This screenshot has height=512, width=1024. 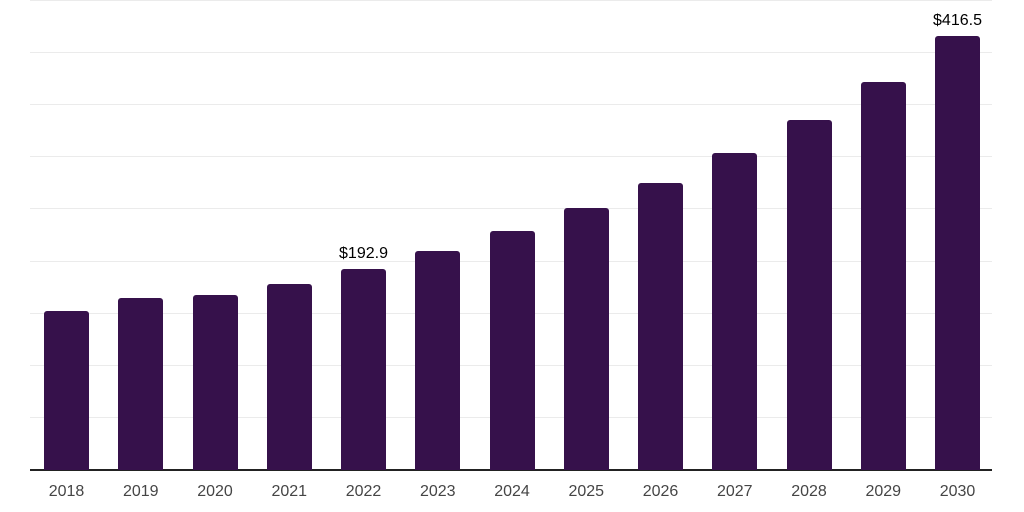 I want to click on data-label-2030: $416.5, so click(x=957, y=20).